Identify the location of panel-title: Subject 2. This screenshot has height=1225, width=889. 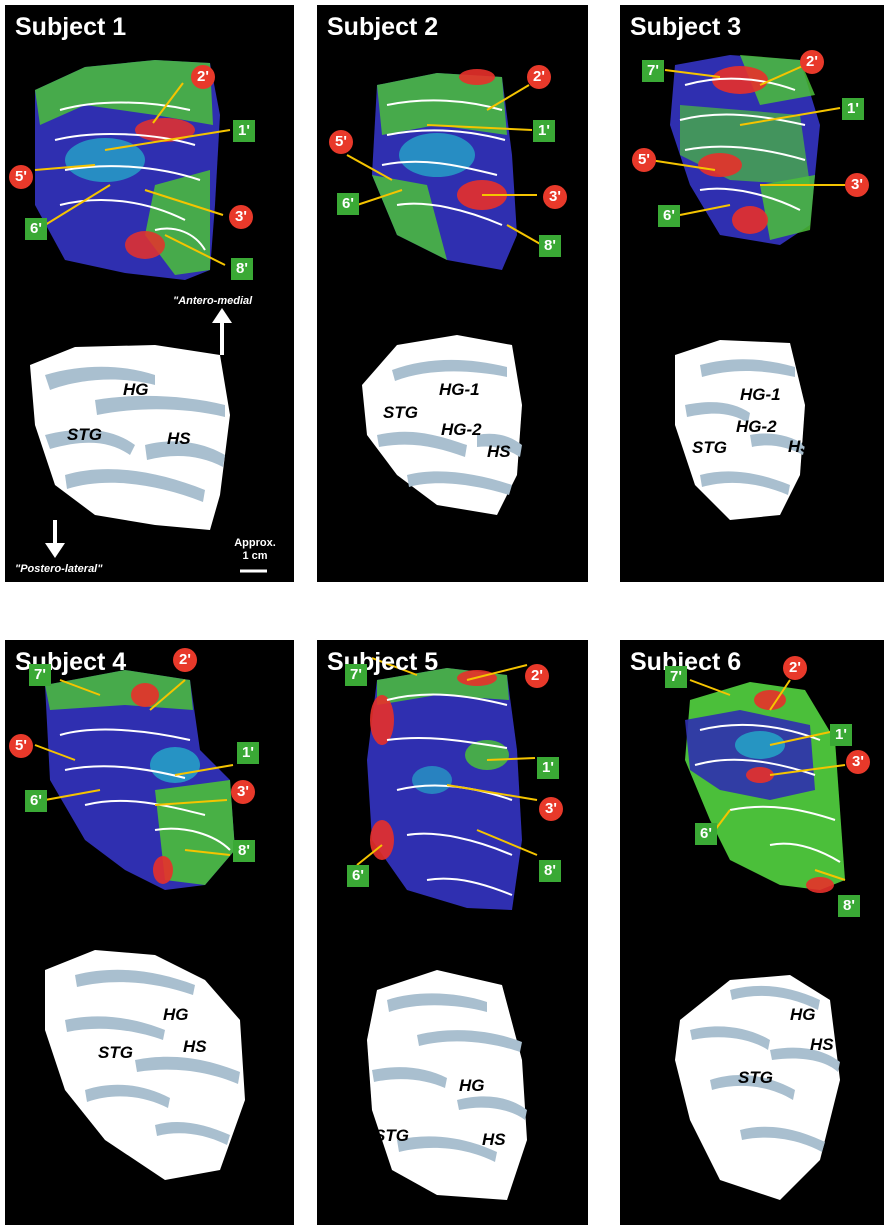
(383, 27).